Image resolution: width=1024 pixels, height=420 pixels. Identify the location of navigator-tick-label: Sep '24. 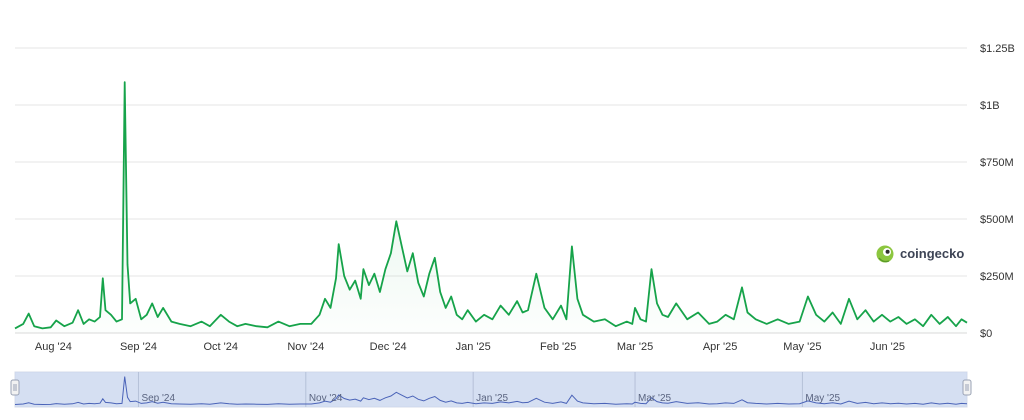
(158, 398).